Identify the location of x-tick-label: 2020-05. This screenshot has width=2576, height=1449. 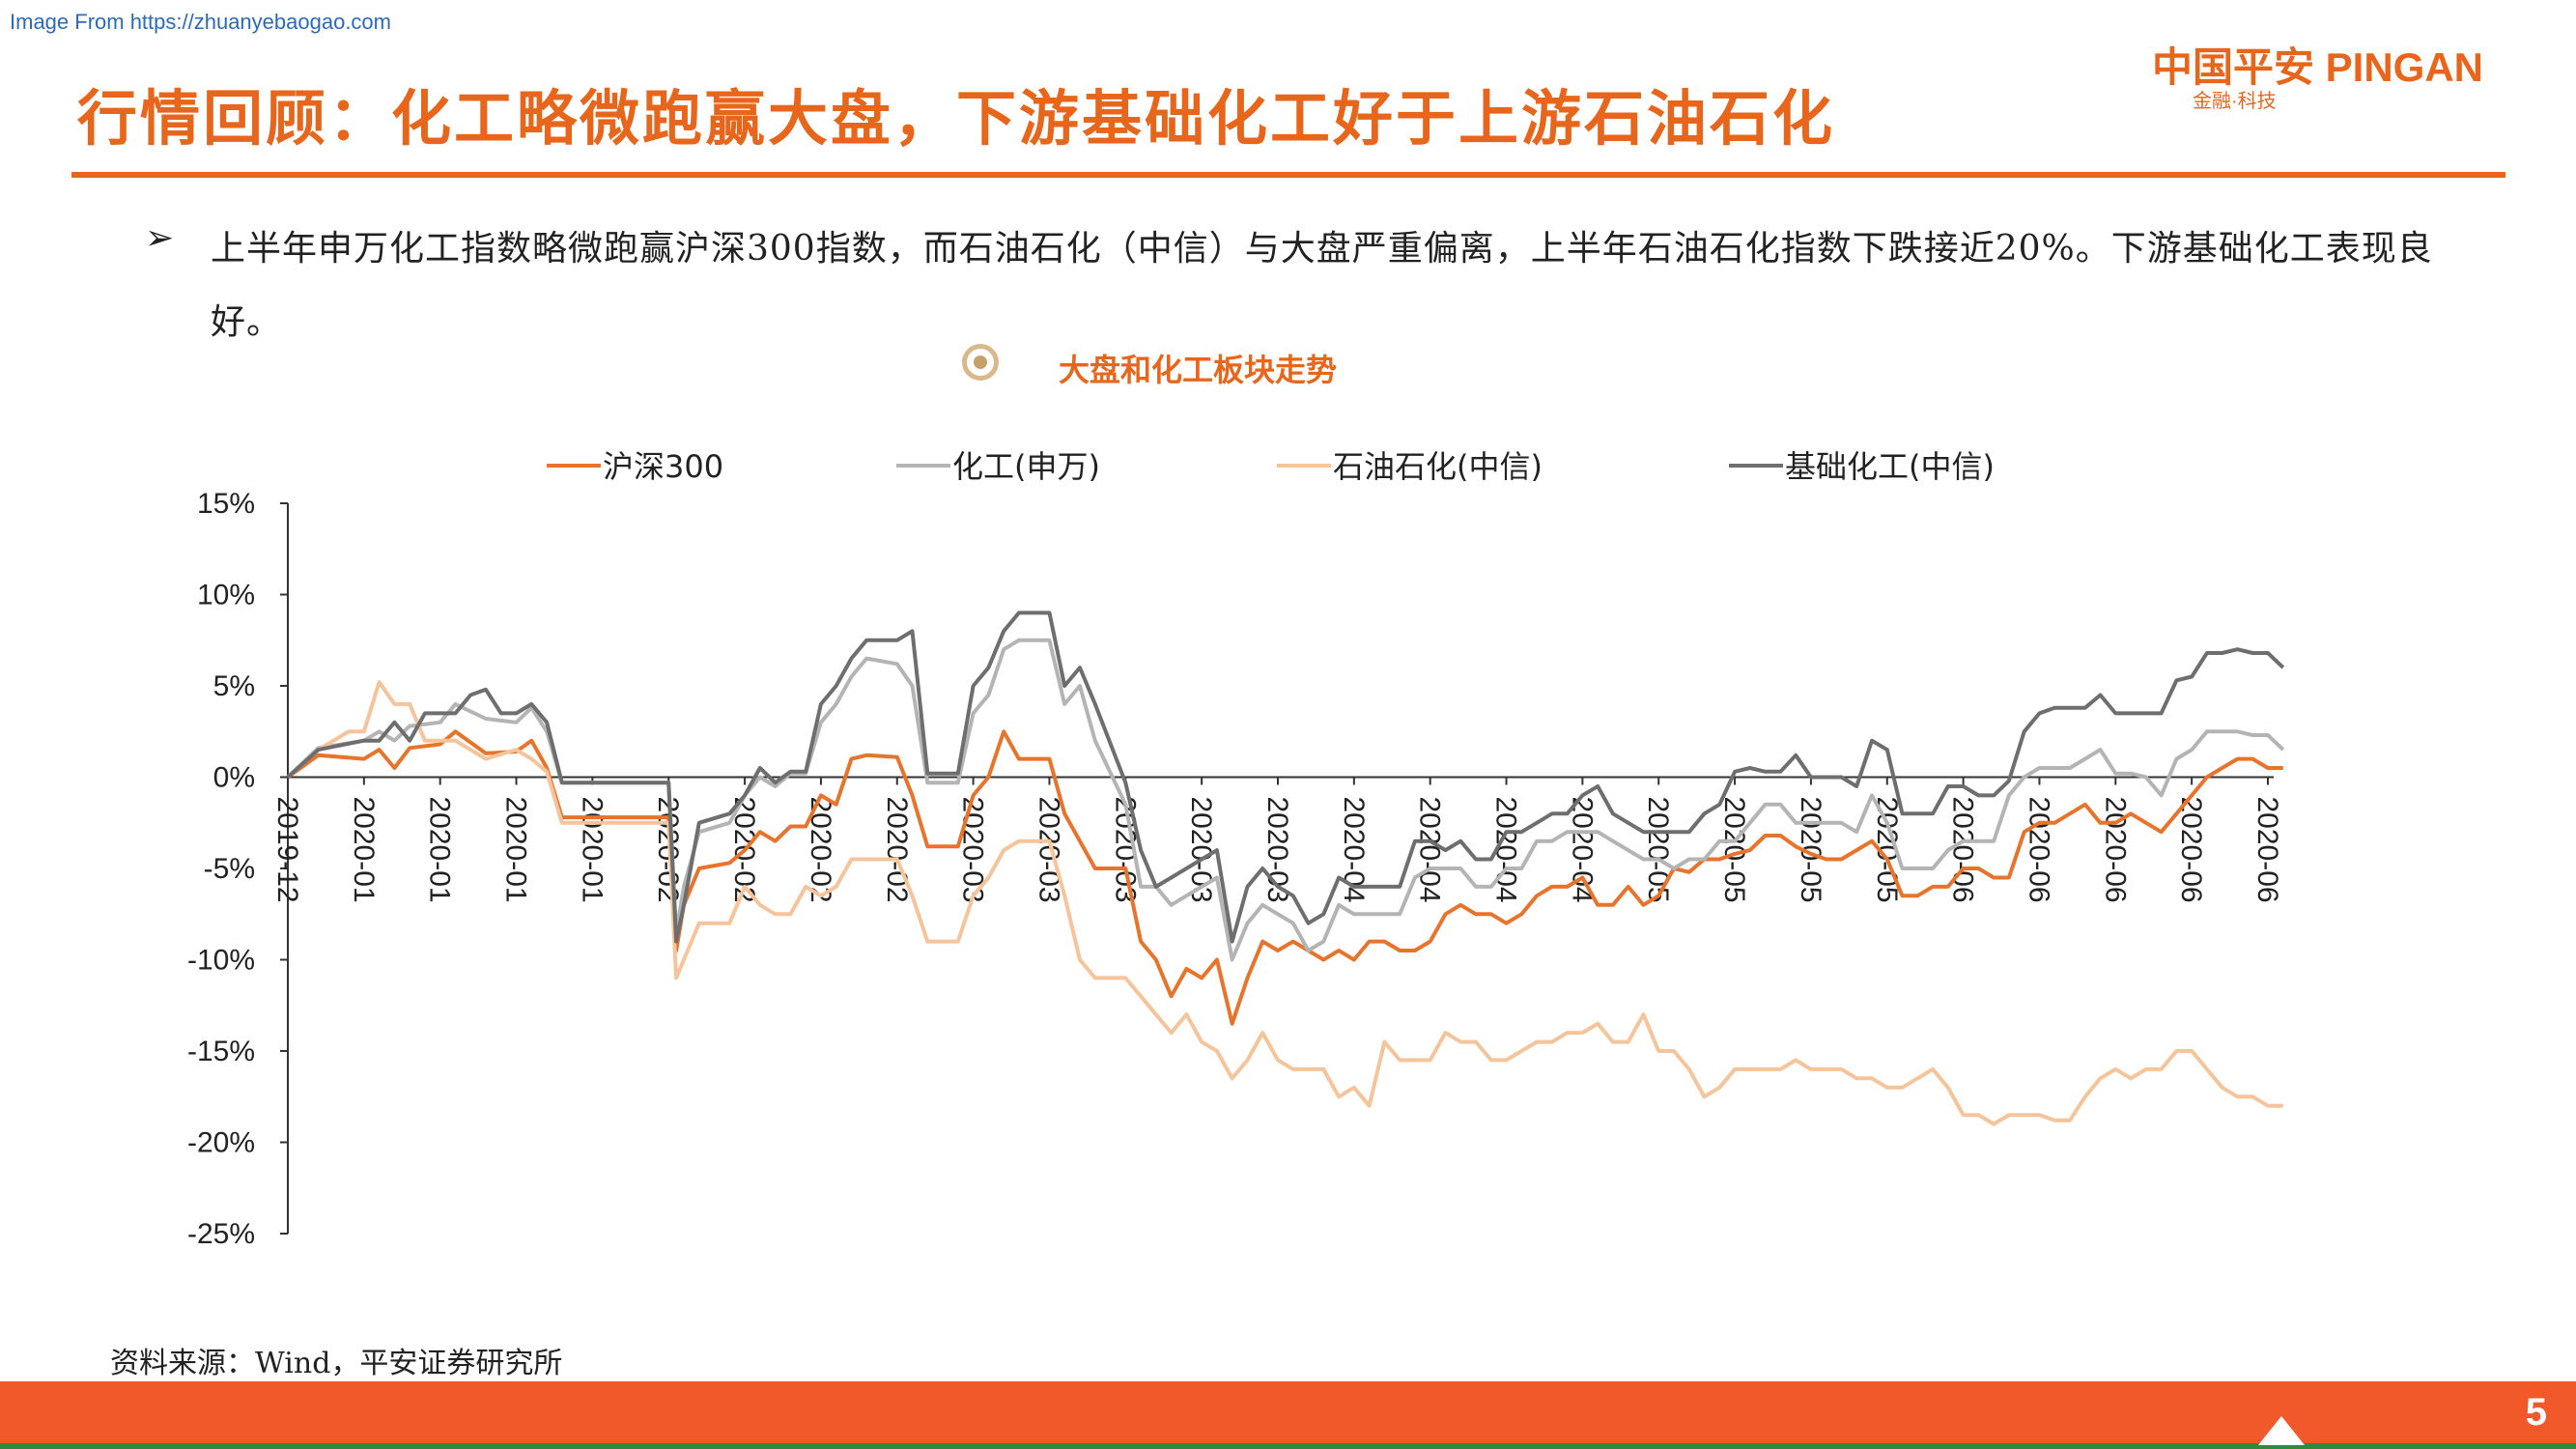
(1658, 850).